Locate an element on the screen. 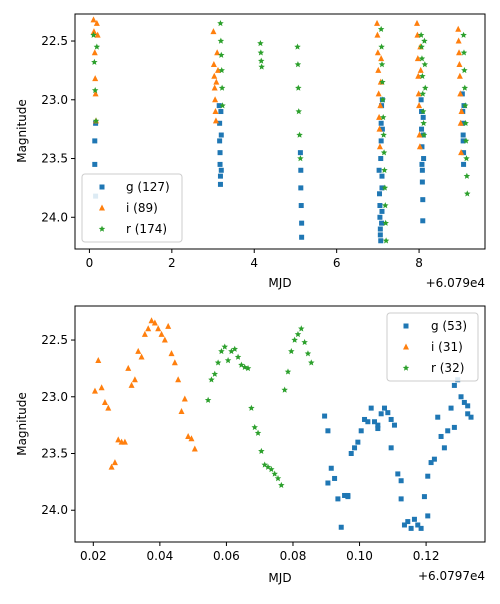 This screenshot has width=500, height=604. legend-label-g: g (127) is located at coordinates (148, 187).